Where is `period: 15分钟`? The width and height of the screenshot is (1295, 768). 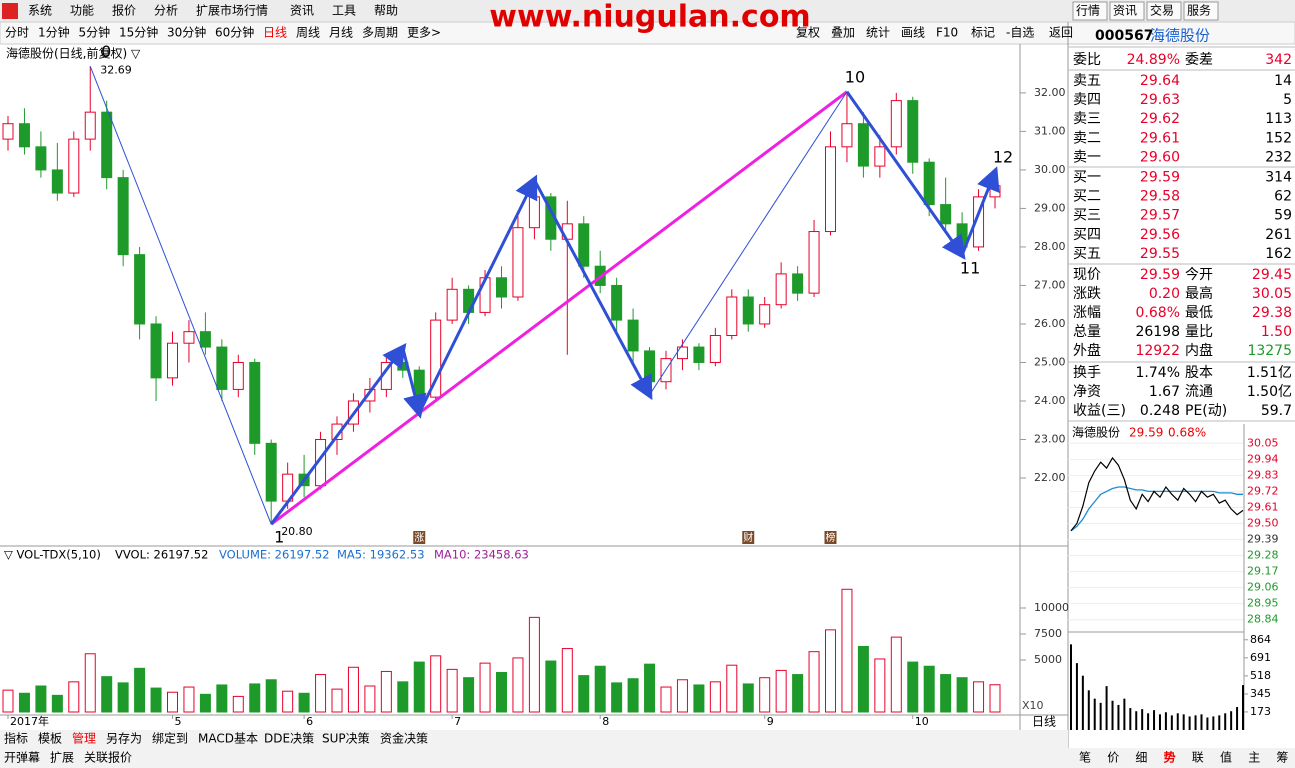
period: 15分钟 is located at coordinates (138, 32).